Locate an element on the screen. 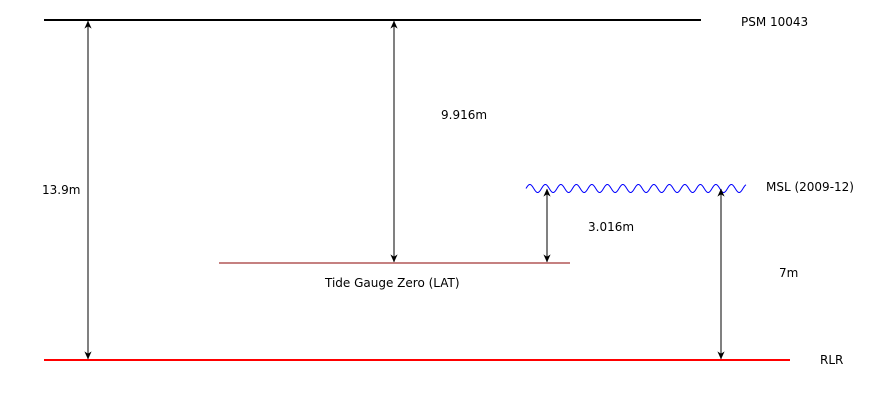  rlr-to-msl-dimension: 7m is located at coordinates (788, 273).